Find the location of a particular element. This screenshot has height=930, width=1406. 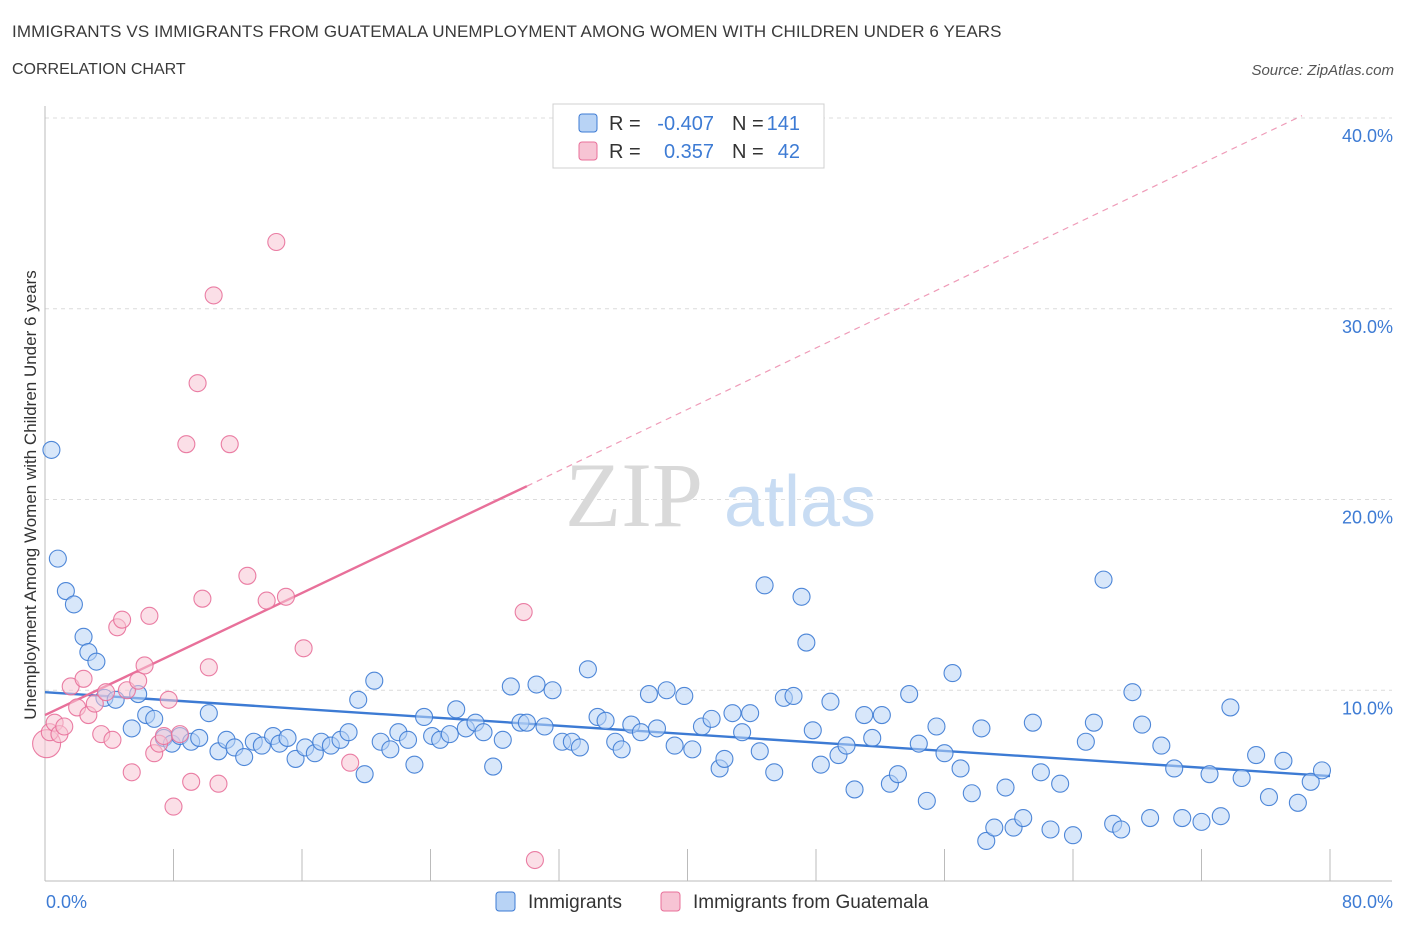

watermark-atlas: atlas is located at coordinates (800, 502).